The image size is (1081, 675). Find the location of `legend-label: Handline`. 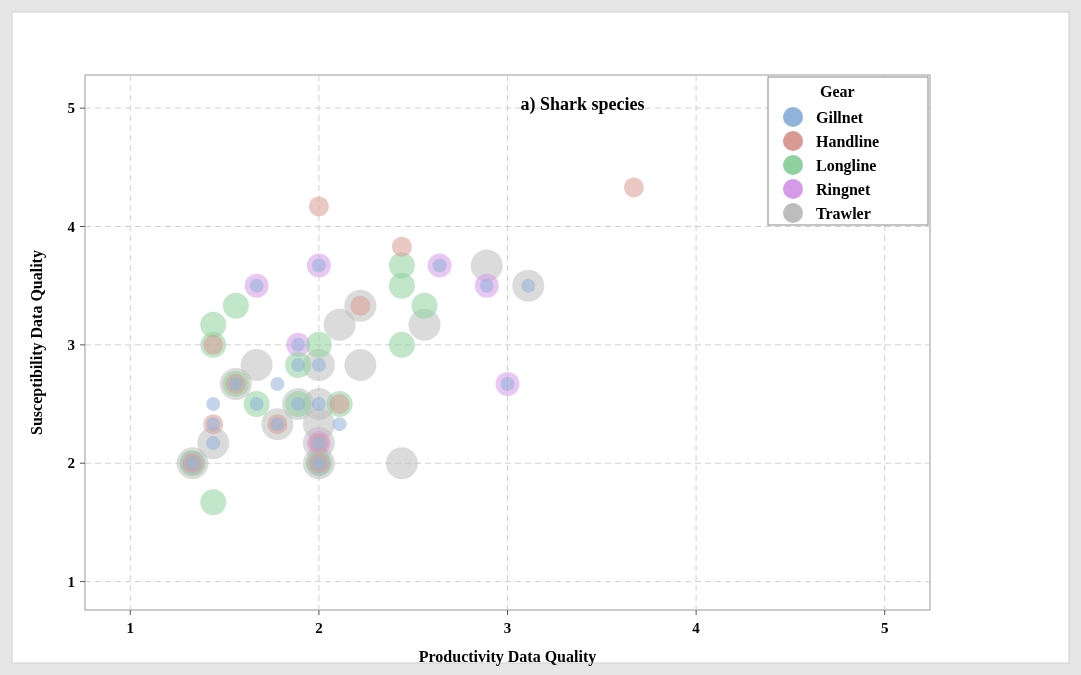

legend-label: Handline is located at coordinates (848, 141).